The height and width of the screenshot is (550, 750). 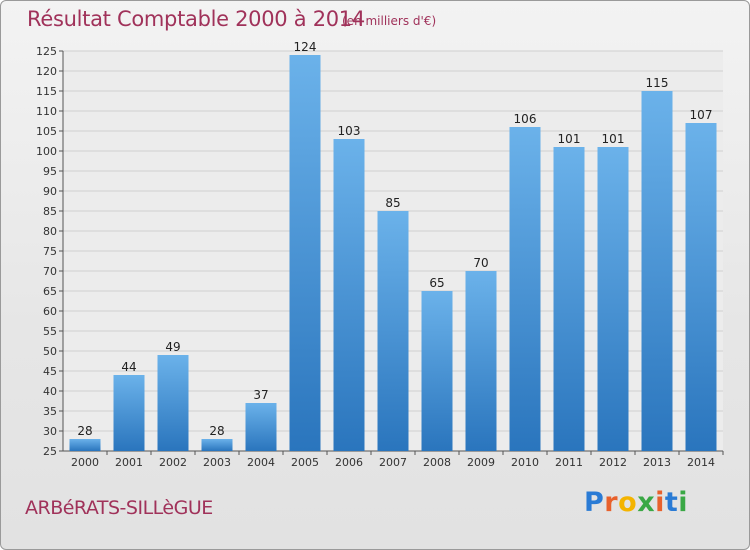 What do you see at coordinates (611, 502) in the screenshot?
I see `logo-letter: r` at bounding box center [611, 502].